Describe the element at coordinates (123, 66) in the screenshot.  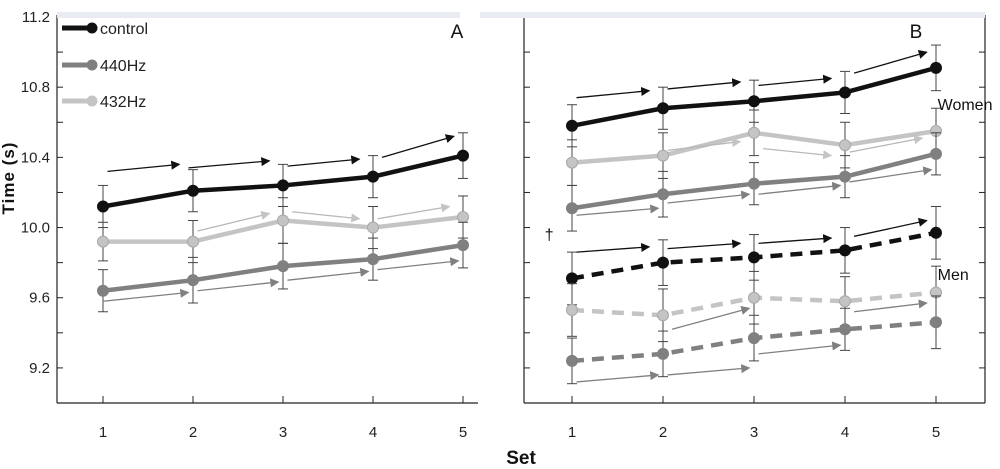
I see `legend-label: 440Hz` at that location.